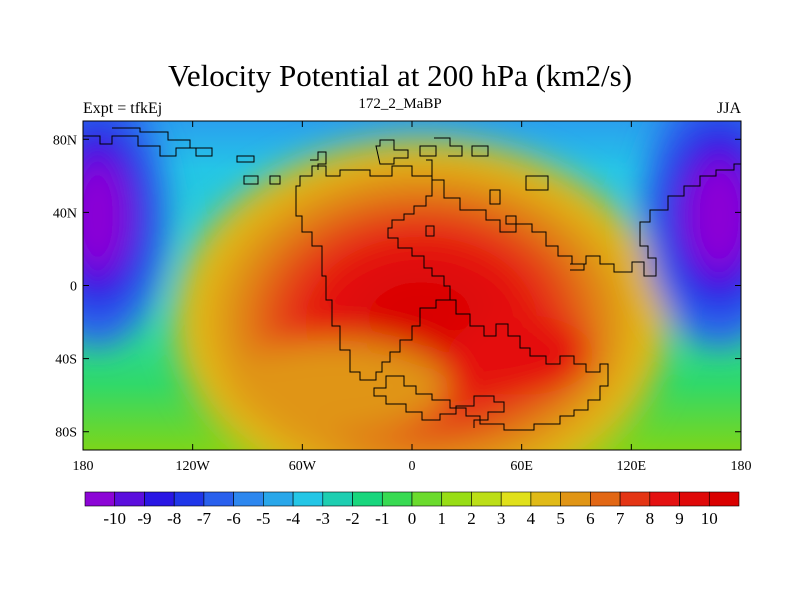 The height and width of the screenshot is (600, 800). What do you see at coordinates (521, 466) in the screenshot?
I see `x-tick-label: 60E` at bounding box center [521, 466].